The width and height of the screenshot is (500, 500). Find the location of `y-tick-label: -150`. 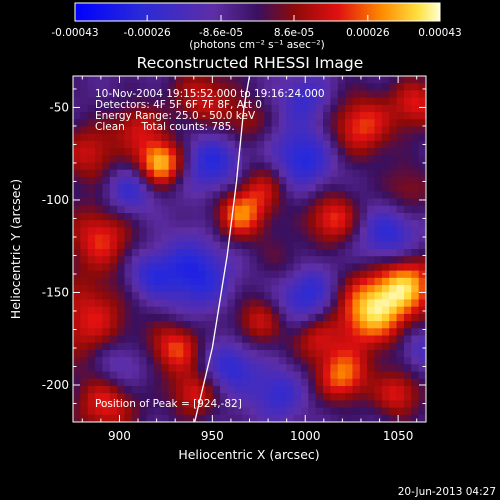

y-tick-label: -150 is located at coordinates (55, 292).